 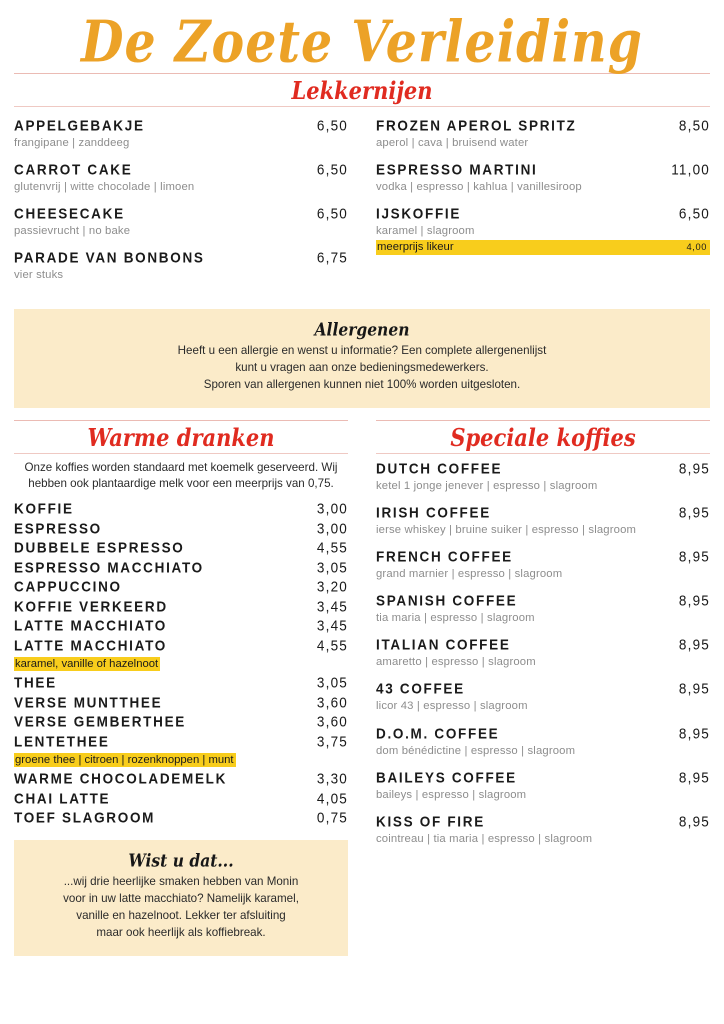 I want to click on drink-item-row: DUBBELE ESPRESSO 4,55, so click(x=181, y=548).